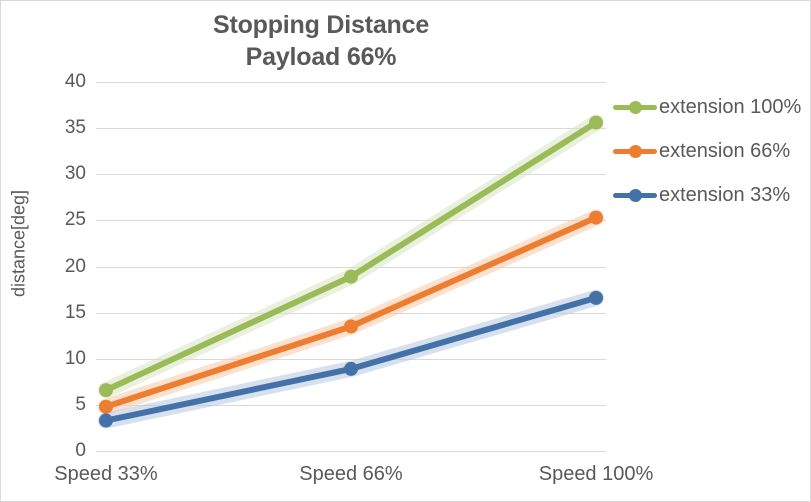  Describe the element at coordinates (75, 312) in the screenshot. I see `y-tick-label: 15` at that location.